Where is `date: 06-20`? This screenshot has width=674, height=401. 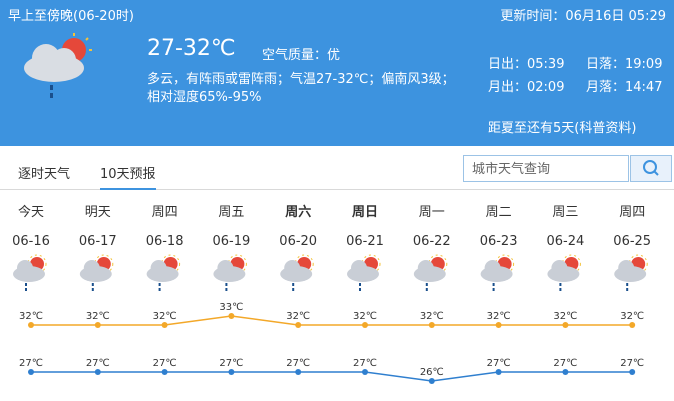
date: 06-20 is located at coordinates (298, 241).